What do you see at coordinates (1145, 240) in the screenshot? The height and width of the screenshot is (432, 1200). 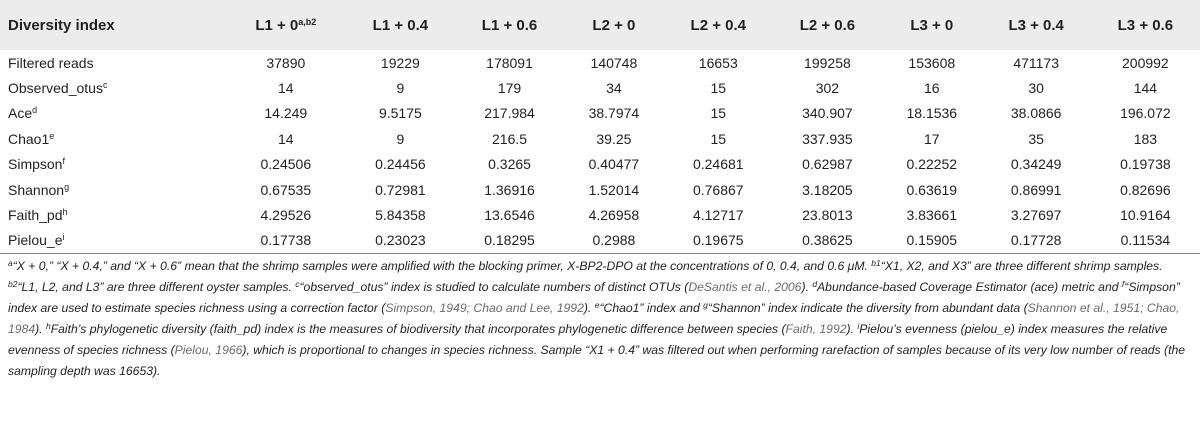 I see `table-cell: 0.11534` at bounding box center [1145, 240].